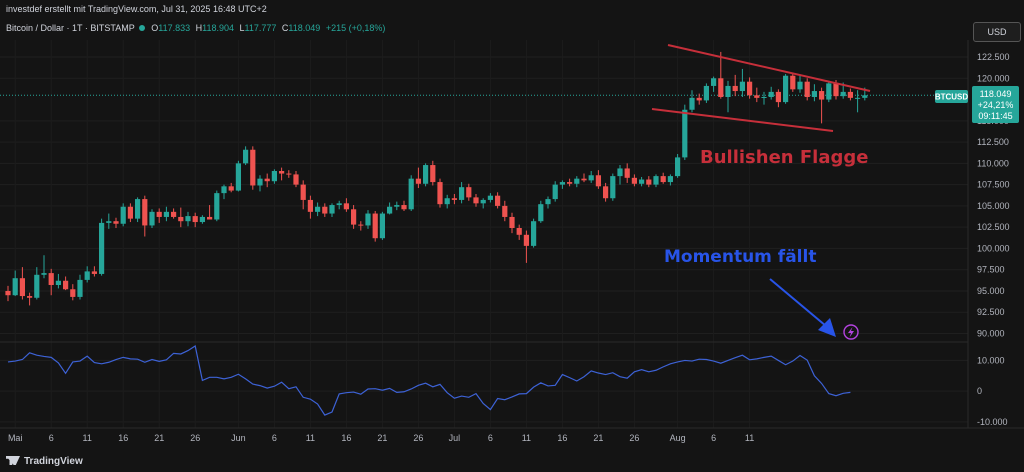  Describe the element at coordinates (53, 461) in the screenshot. I see `brand-name: TradingView` at that location.